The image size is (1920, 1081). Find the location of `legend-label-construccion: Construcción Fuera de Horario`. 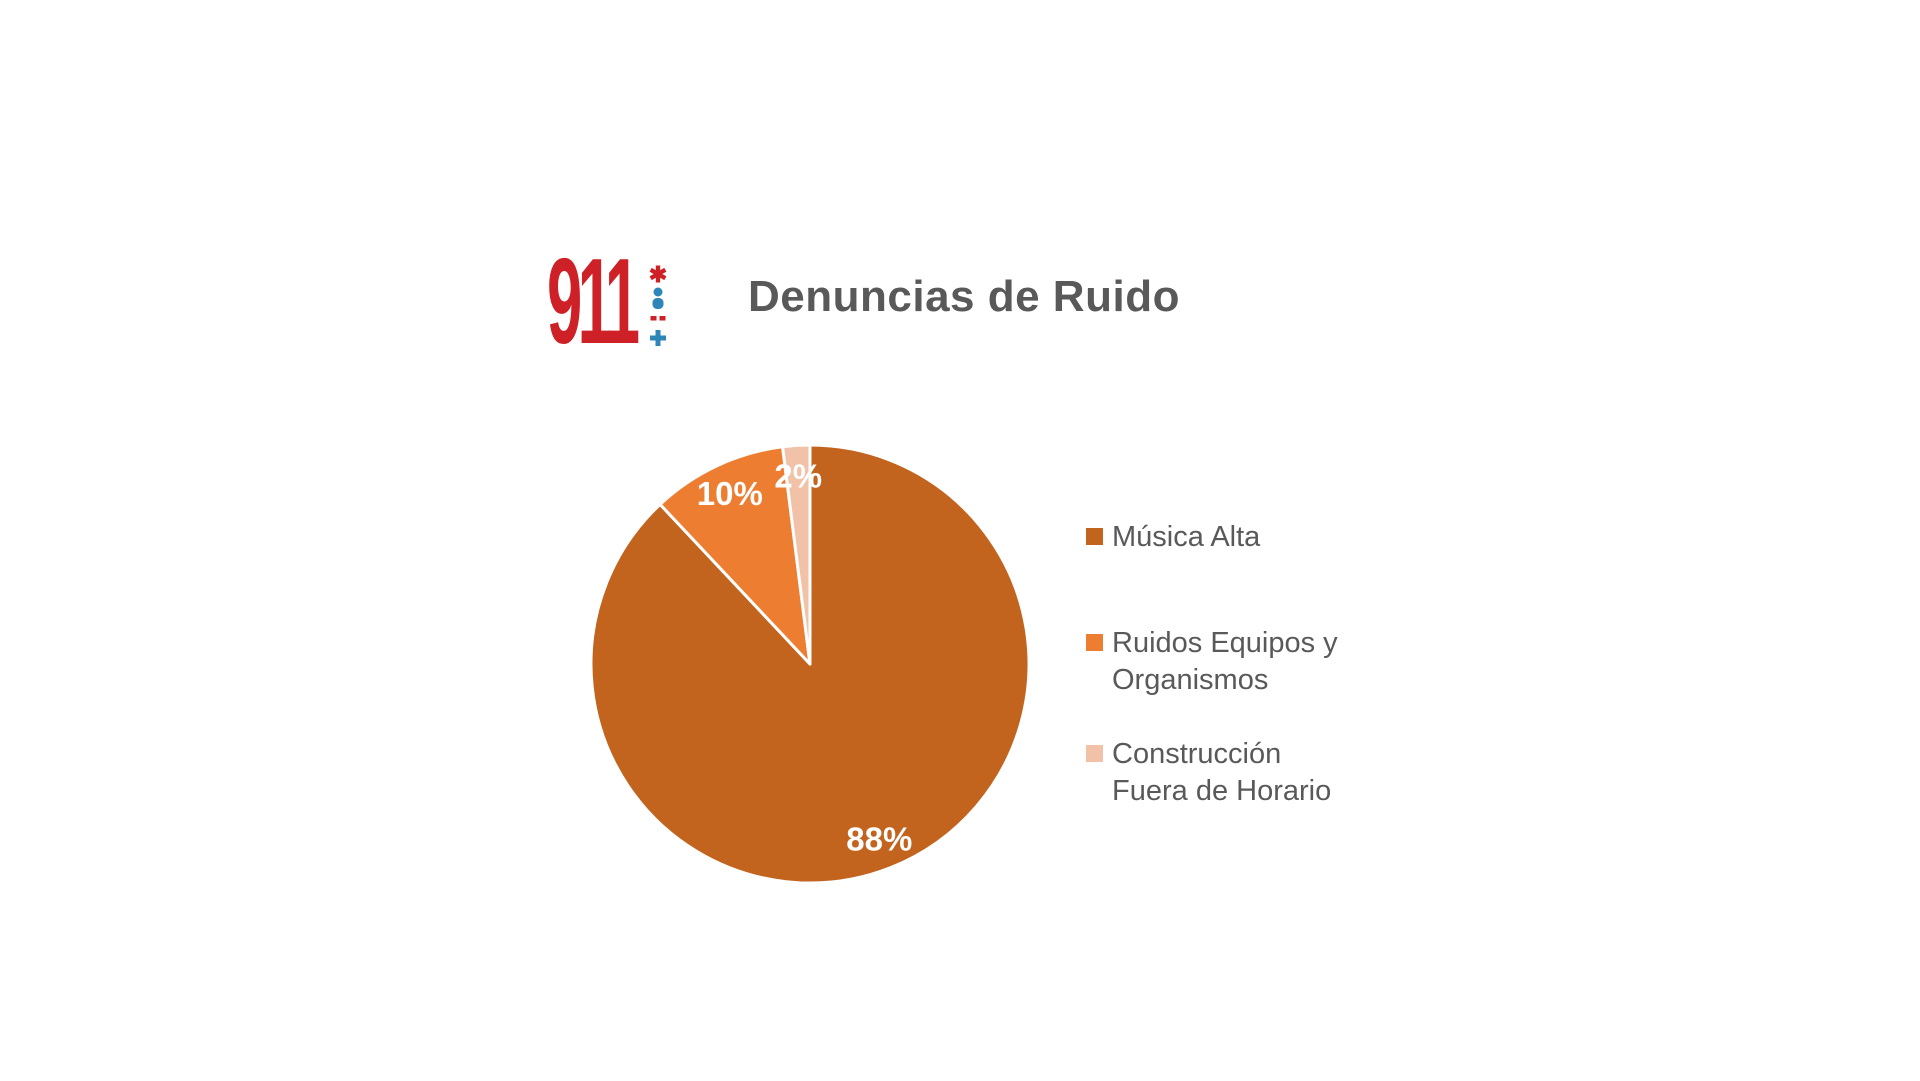

legend-label-construccion: Construcción Fuera de Horario is located at coordinates (1222, 772).